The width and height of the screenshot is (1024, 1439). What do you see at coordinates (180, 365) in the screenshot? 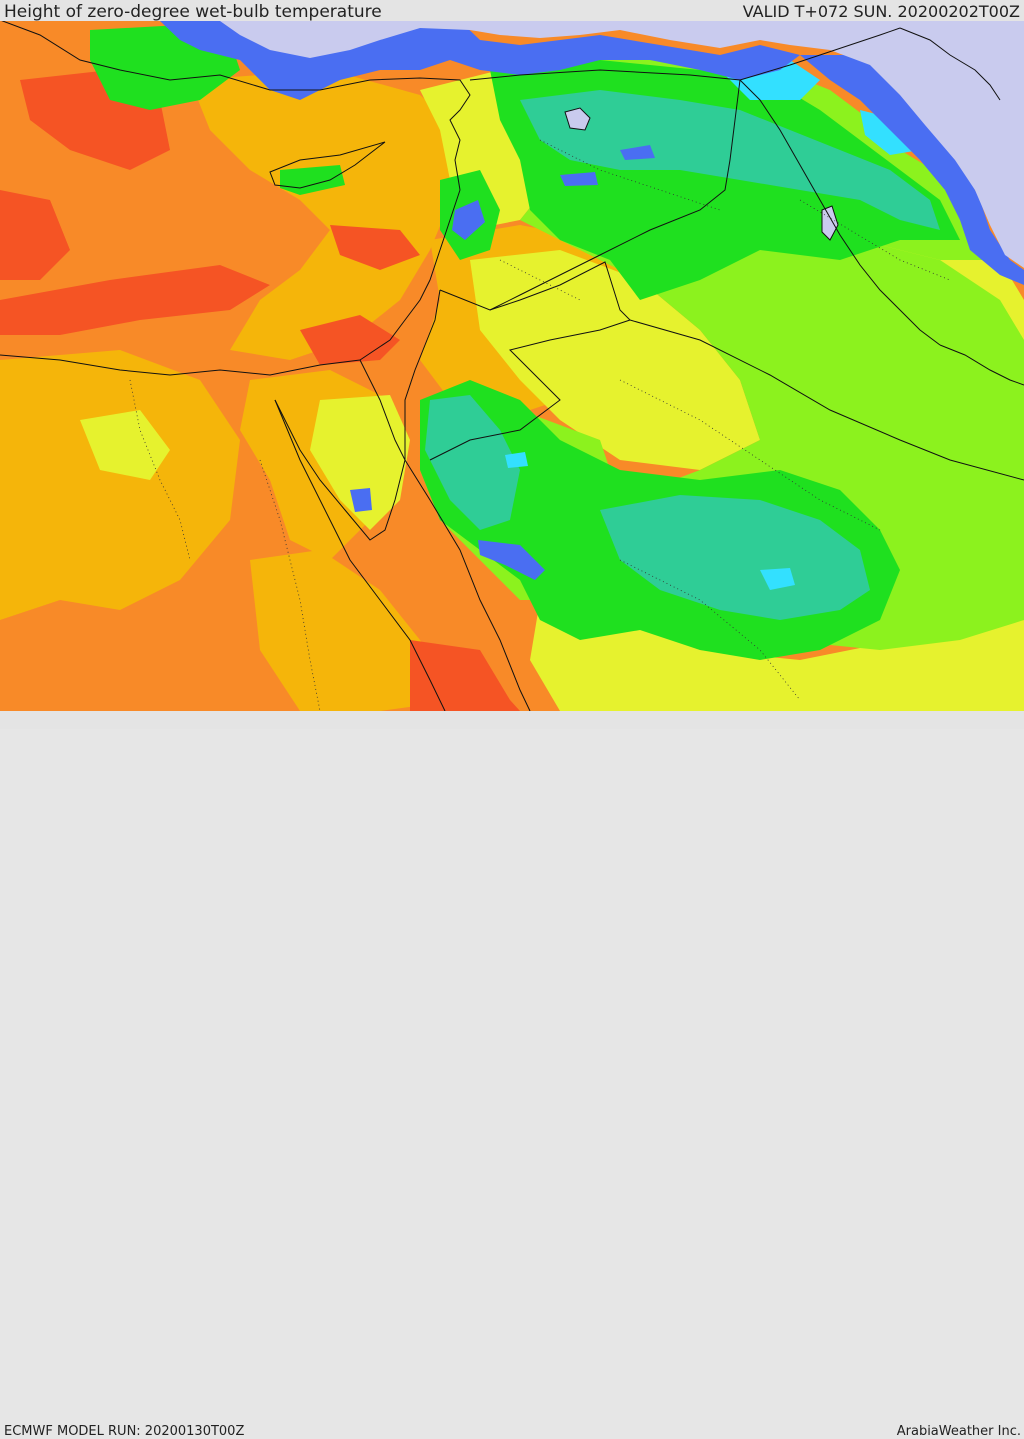
I see `coast-egypt-north` at bounding box center [180, 365].